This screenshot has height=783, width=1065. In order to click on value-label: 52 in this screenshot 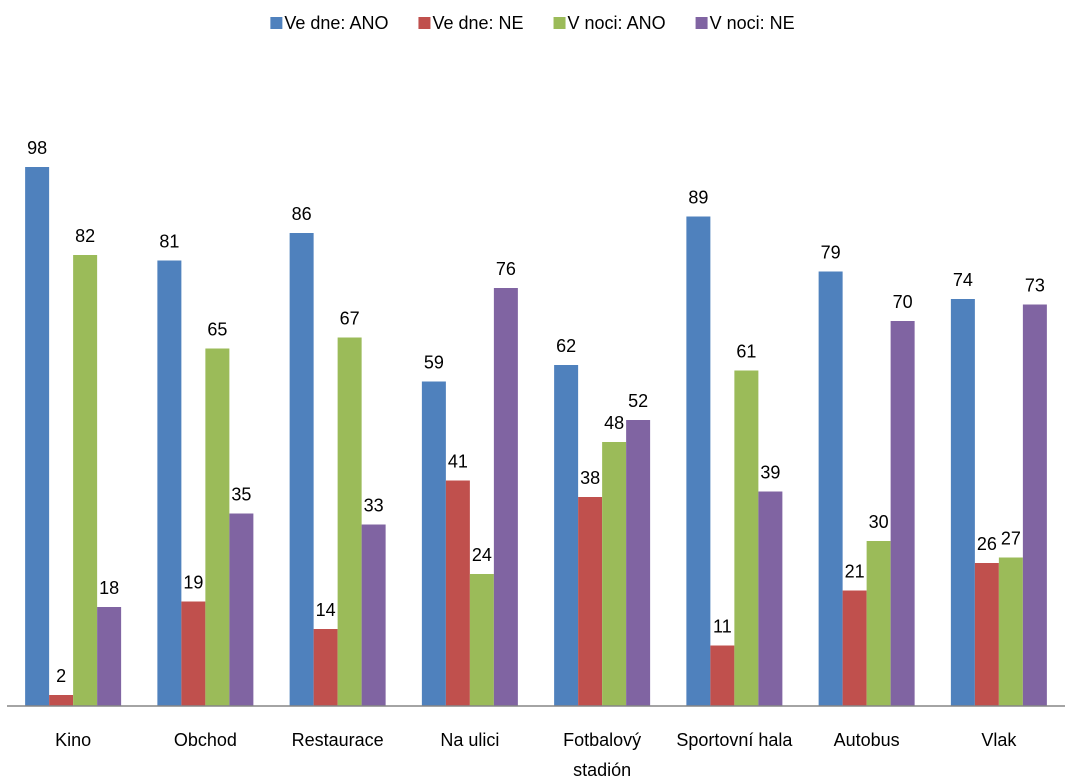, I will do `click(638, 401)`.